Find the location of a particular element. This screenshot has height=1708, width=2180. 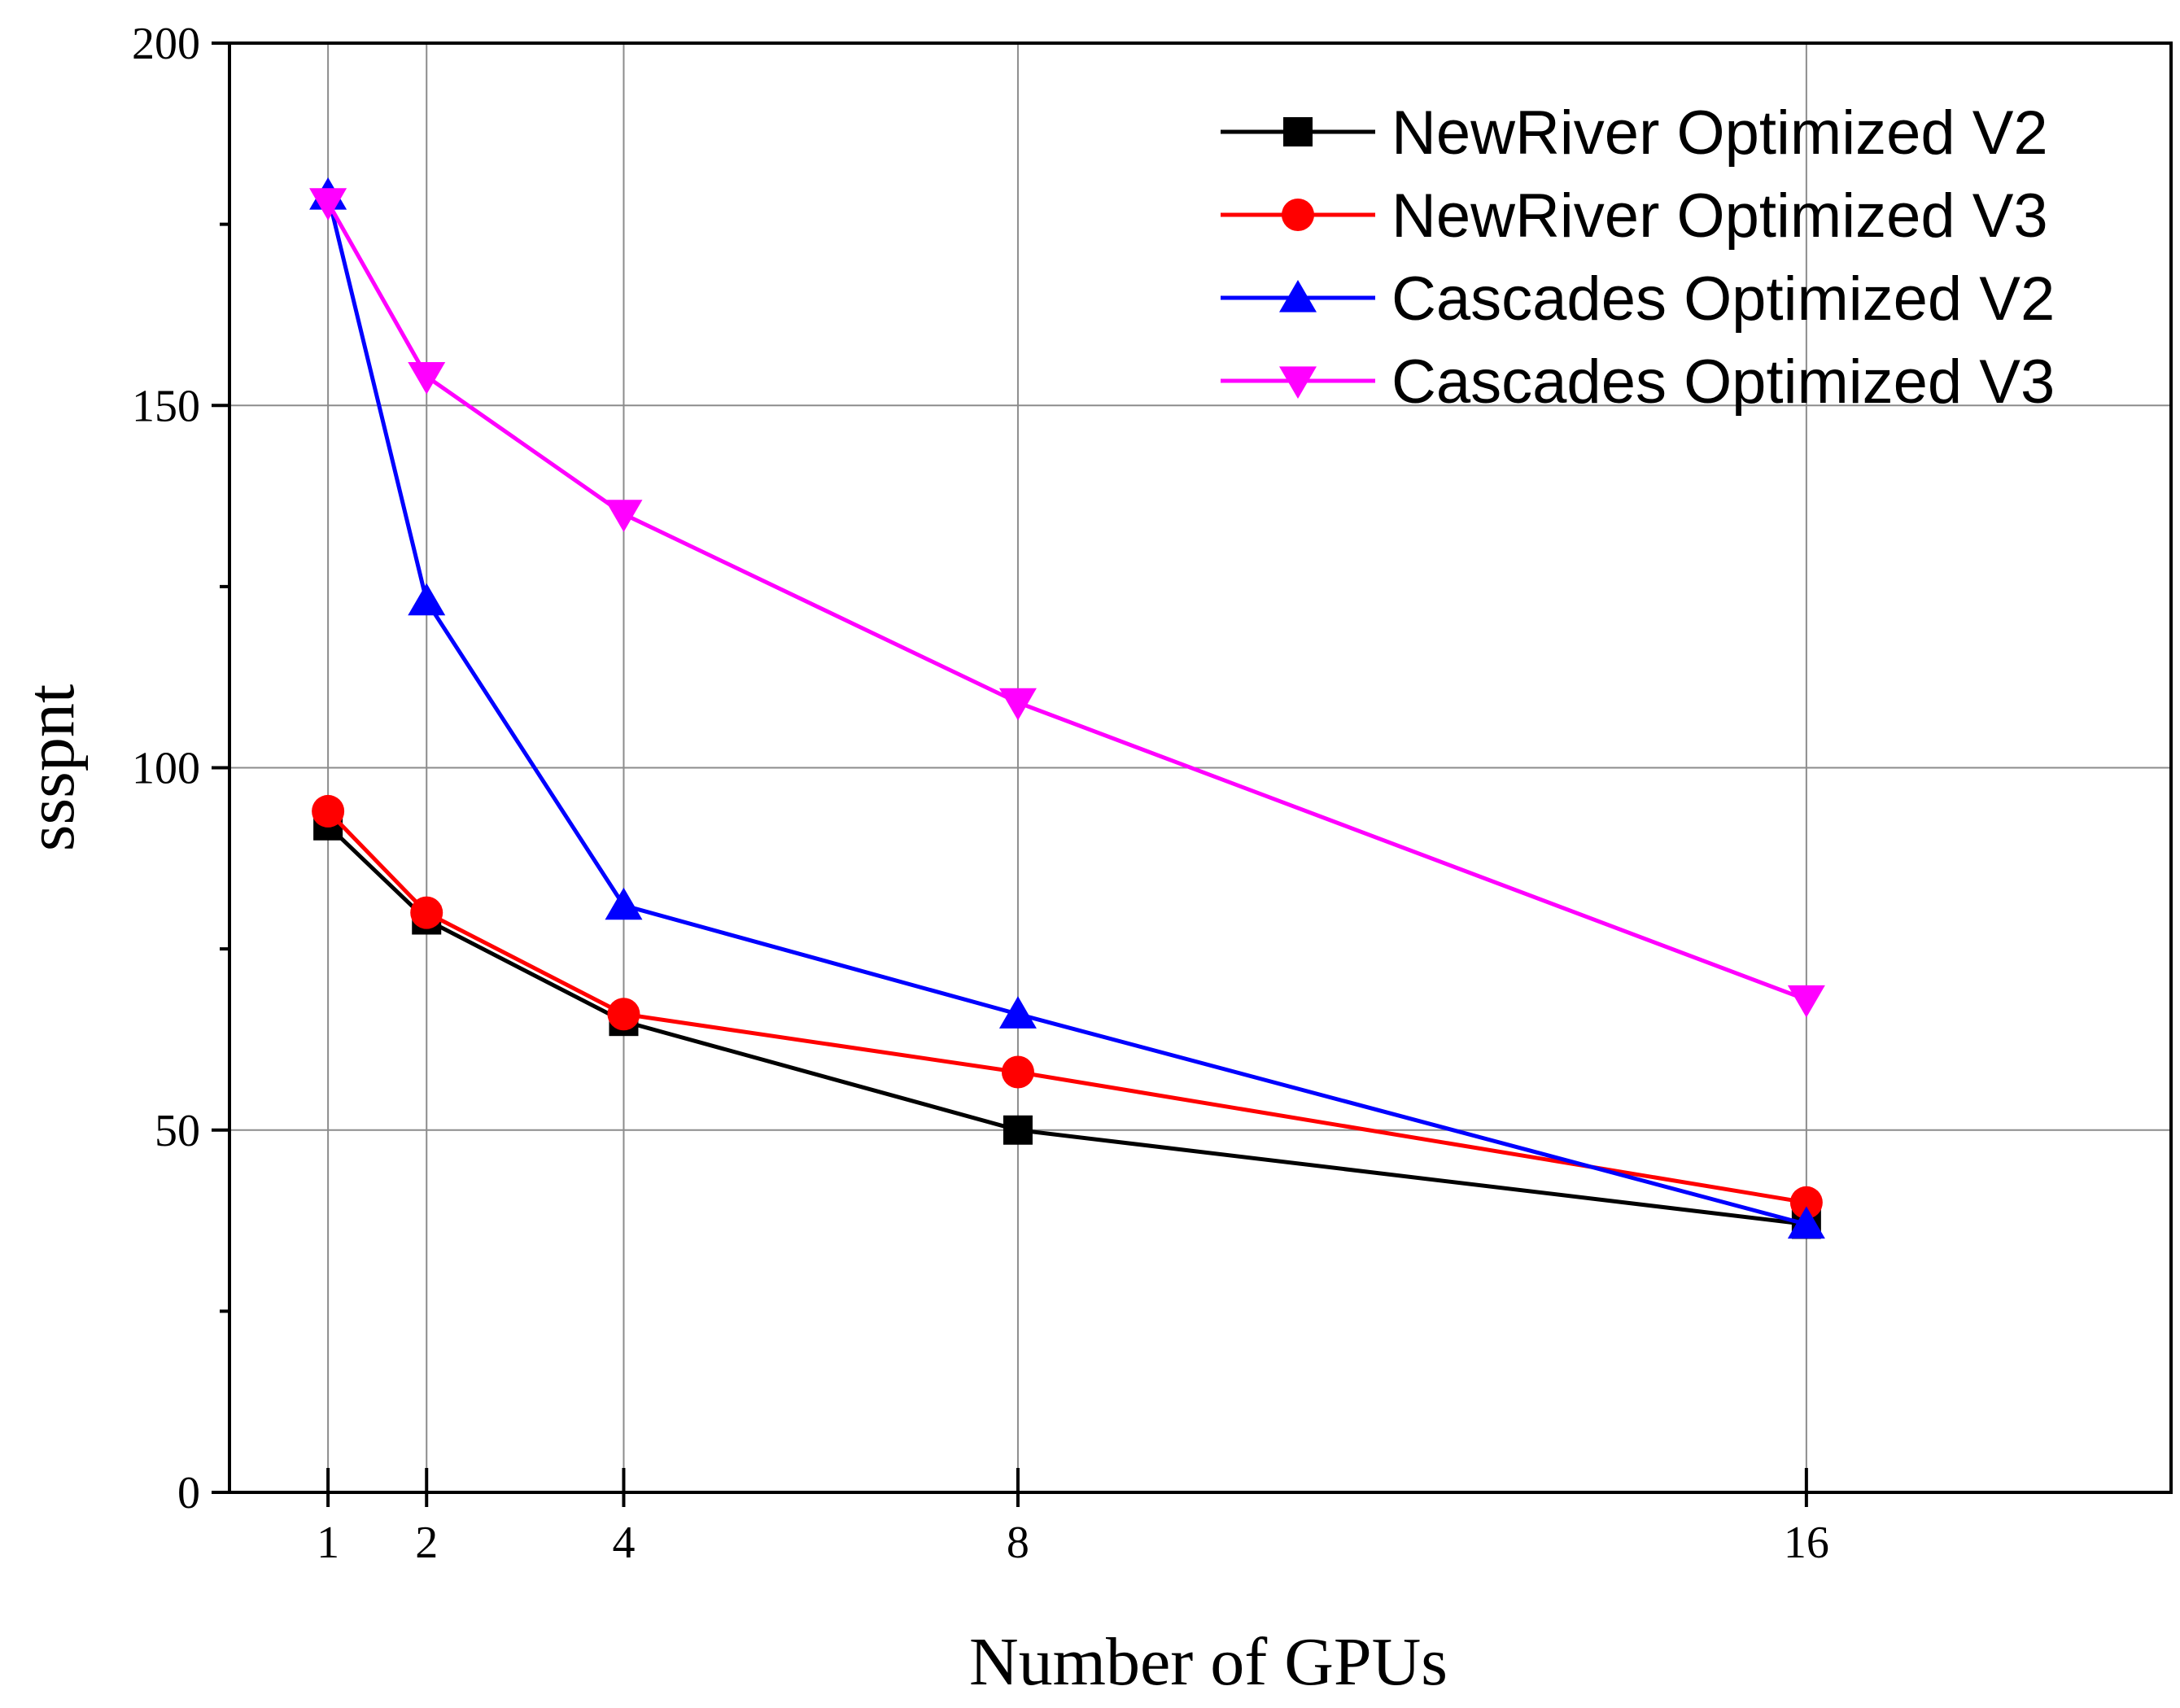

legend-label: Cascades Optimized V3 is located at coordinates (1723, 382).